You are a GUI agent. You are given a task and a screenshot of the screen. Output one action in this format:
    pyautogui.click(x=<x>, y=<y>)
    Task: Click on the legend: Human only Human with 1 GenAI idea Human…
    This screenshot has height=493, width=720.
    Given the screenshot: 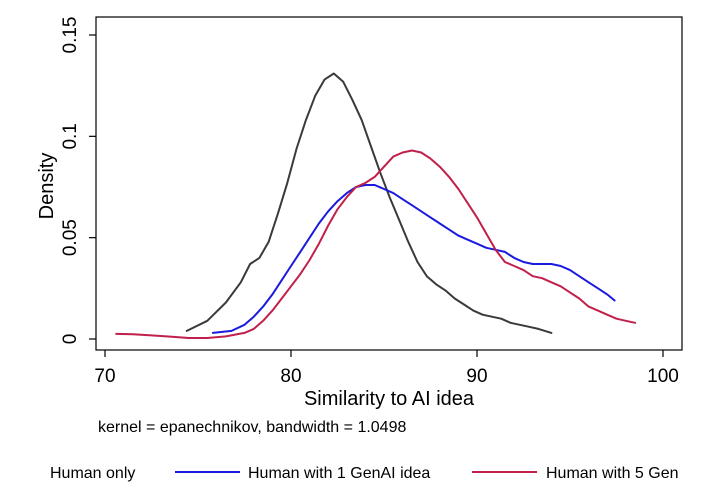 What is the action you would take?
    pyautogui.click(x=385, y=473)
    